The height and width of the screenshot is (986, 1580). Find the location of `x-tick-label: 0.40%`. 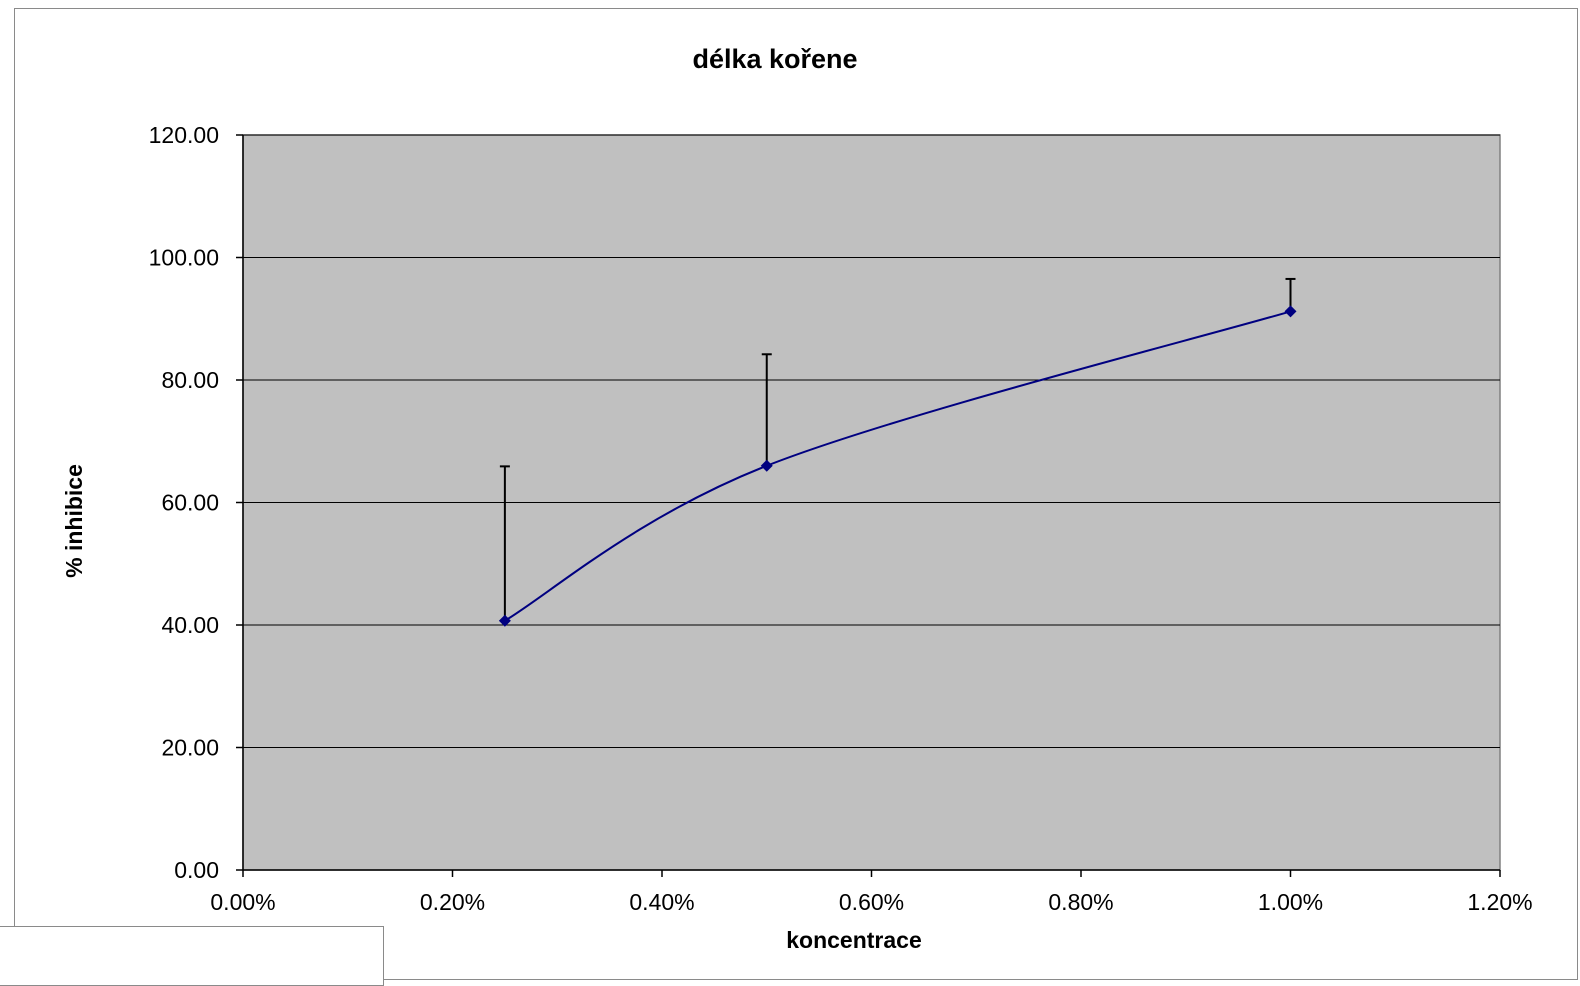

x-tick-label: 0.40% is located at coordinates (661, 902).